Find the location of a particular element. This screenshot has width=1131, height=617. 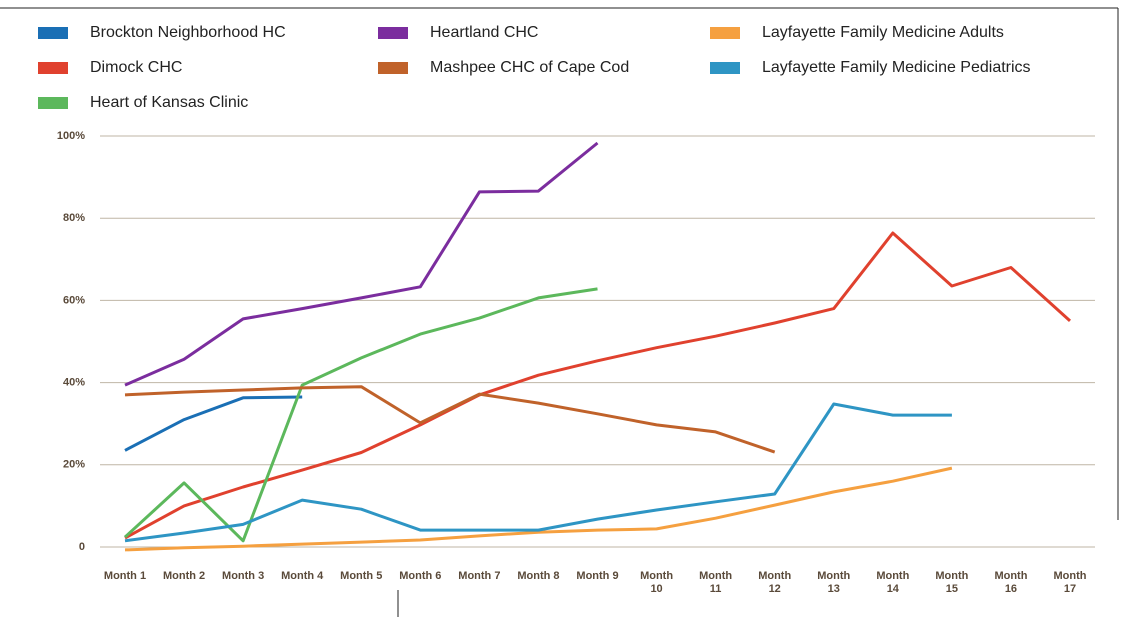

x-tick-label: Month 14 is located at coordinates (893, 582).